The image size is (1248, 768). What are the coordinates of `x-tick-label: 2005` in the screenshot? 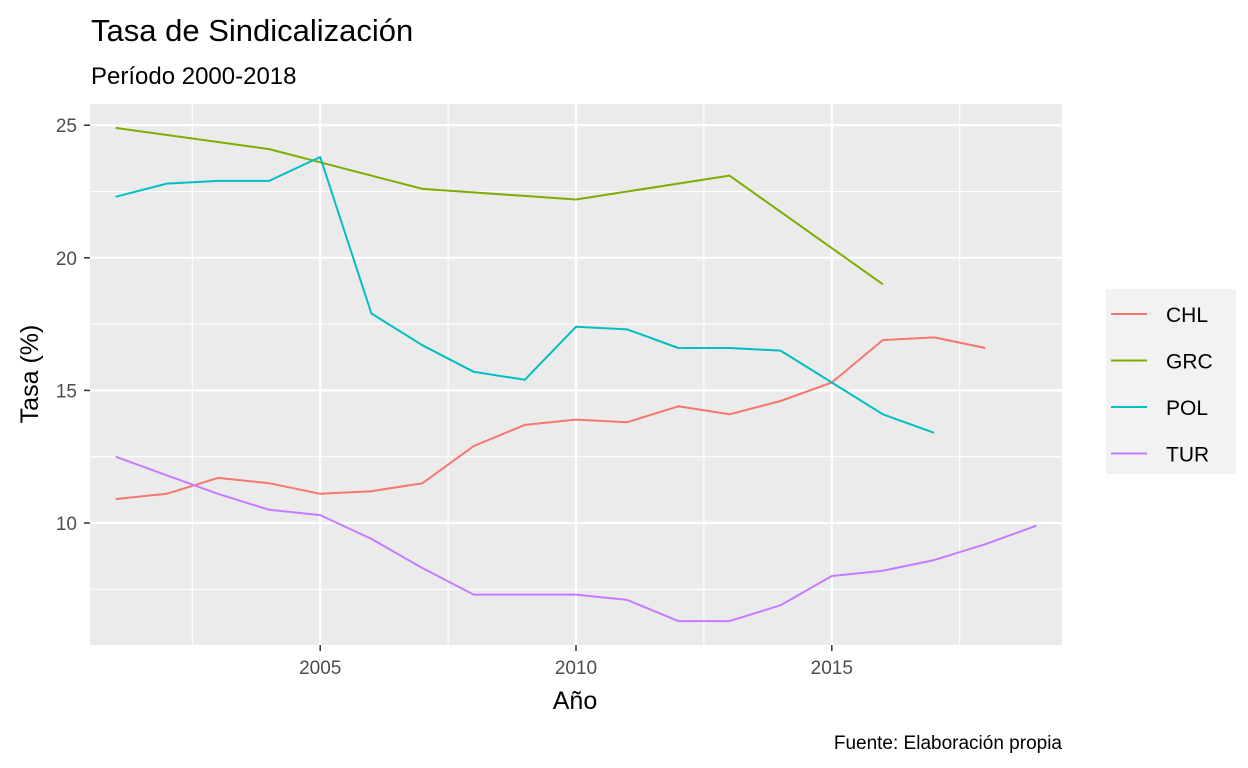 It's located at (320, 668).